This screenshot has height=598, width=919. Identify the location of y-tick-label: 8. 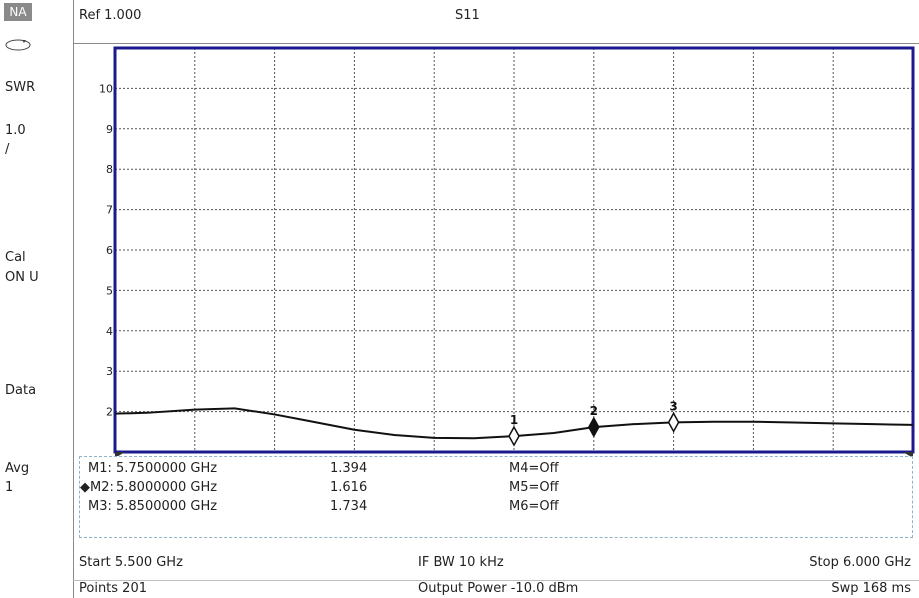
(109, 169).